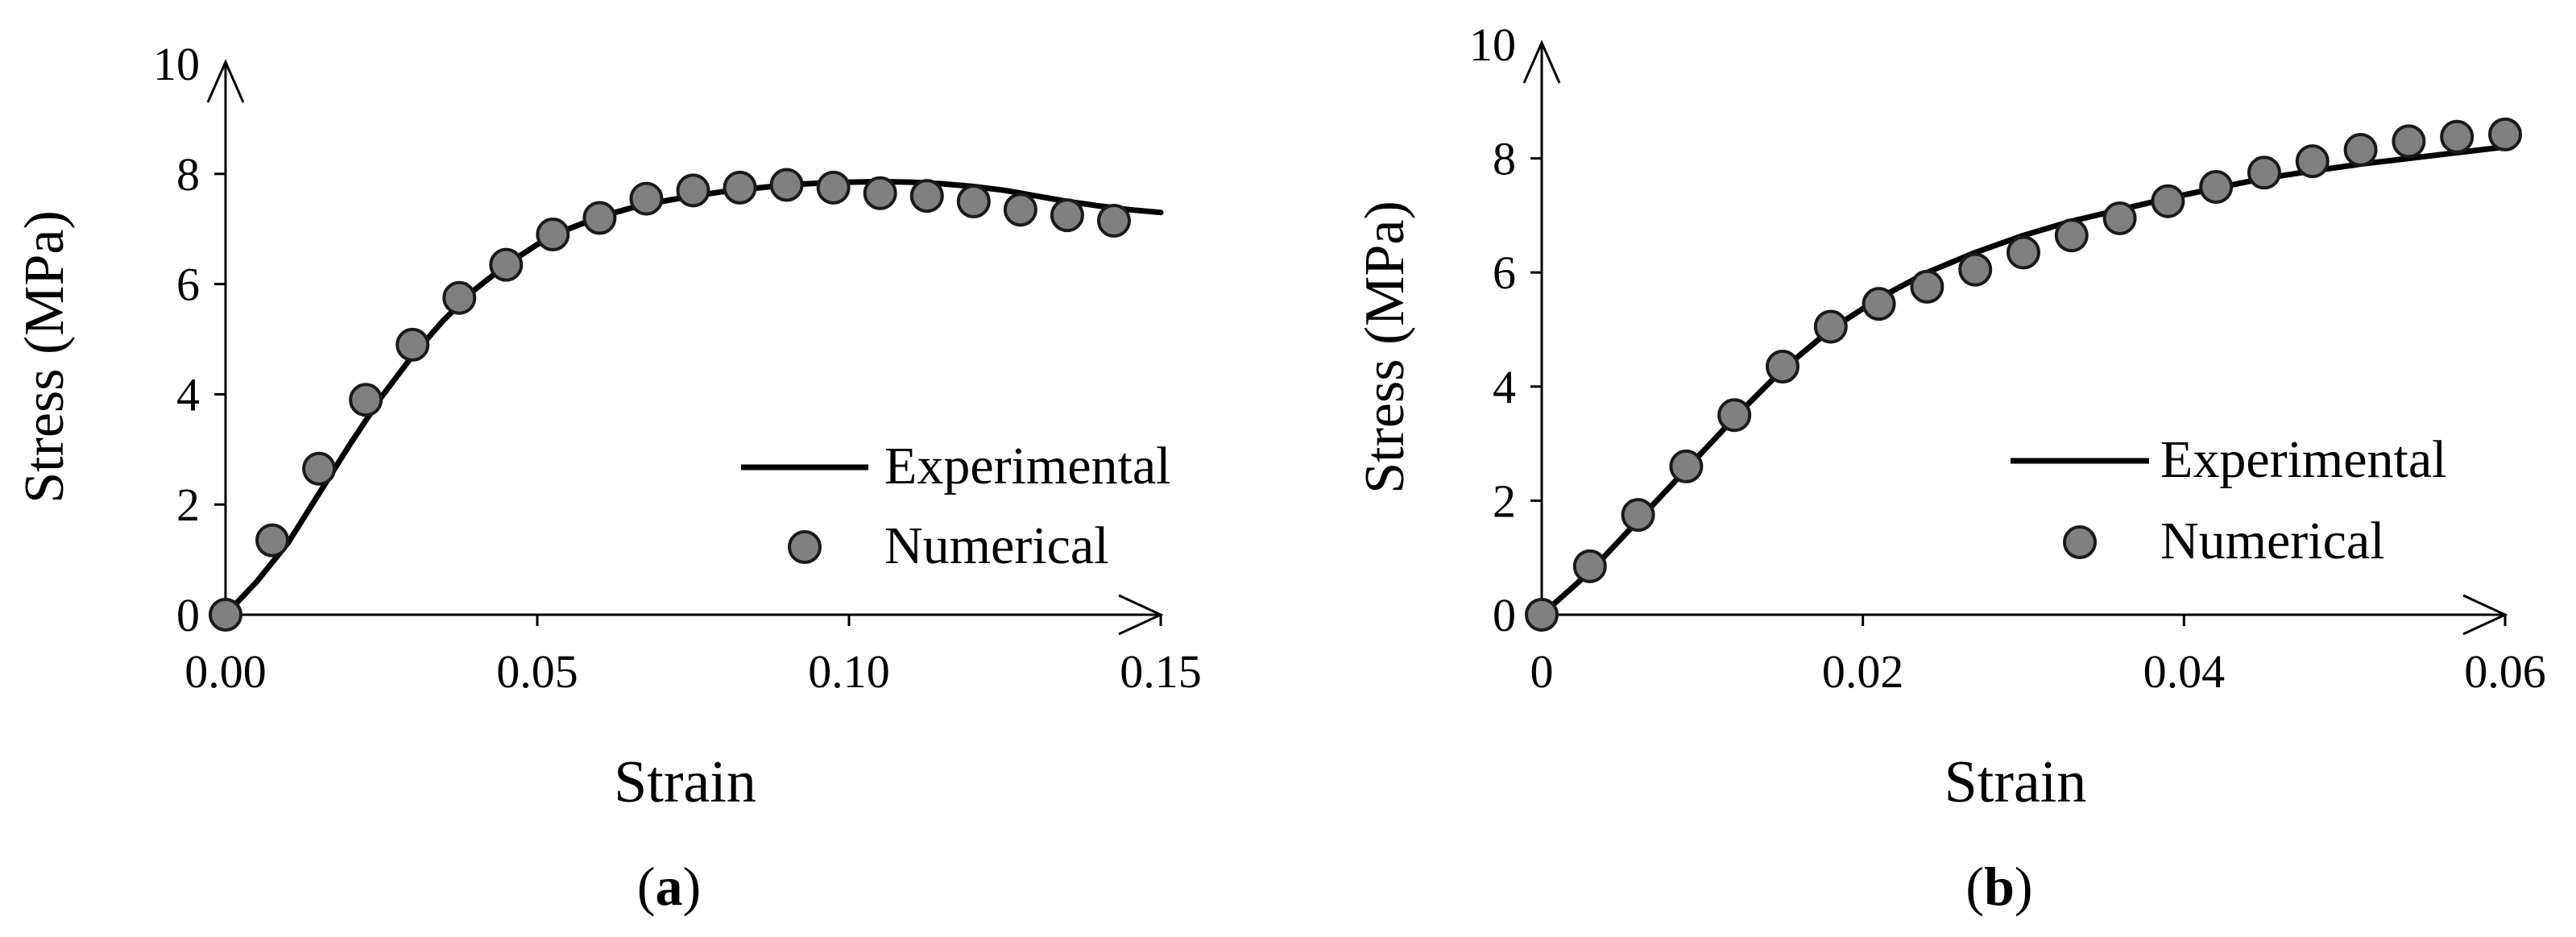 The height and width of the screenshot is (937, 2576). What do you see at coordinates (2184, 671) in the screenshot?
I see `x-tick-label: 0.04` at bounding box center [2184, 671].